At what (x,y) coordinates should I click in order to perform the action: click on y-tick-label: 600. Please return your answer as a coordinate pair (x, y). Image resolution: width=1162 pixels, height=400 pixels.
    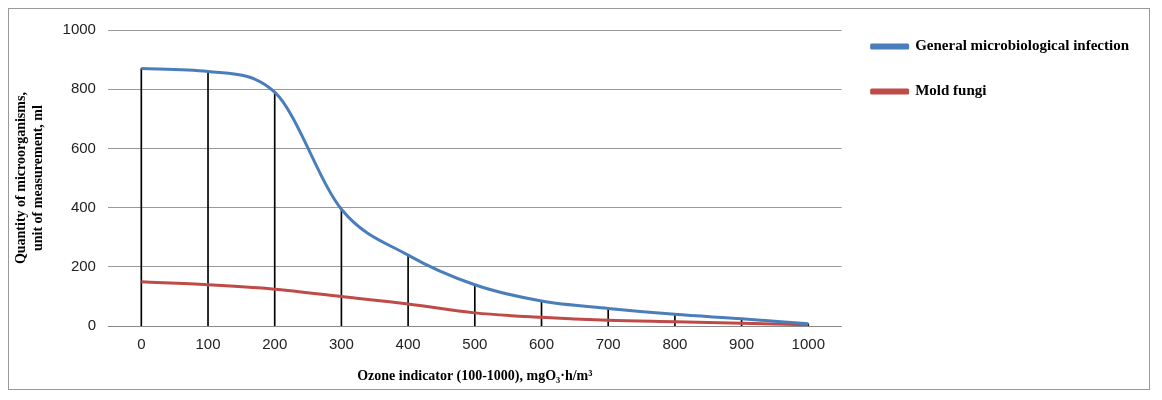
    Looking at the image, I should click on (83, 147).